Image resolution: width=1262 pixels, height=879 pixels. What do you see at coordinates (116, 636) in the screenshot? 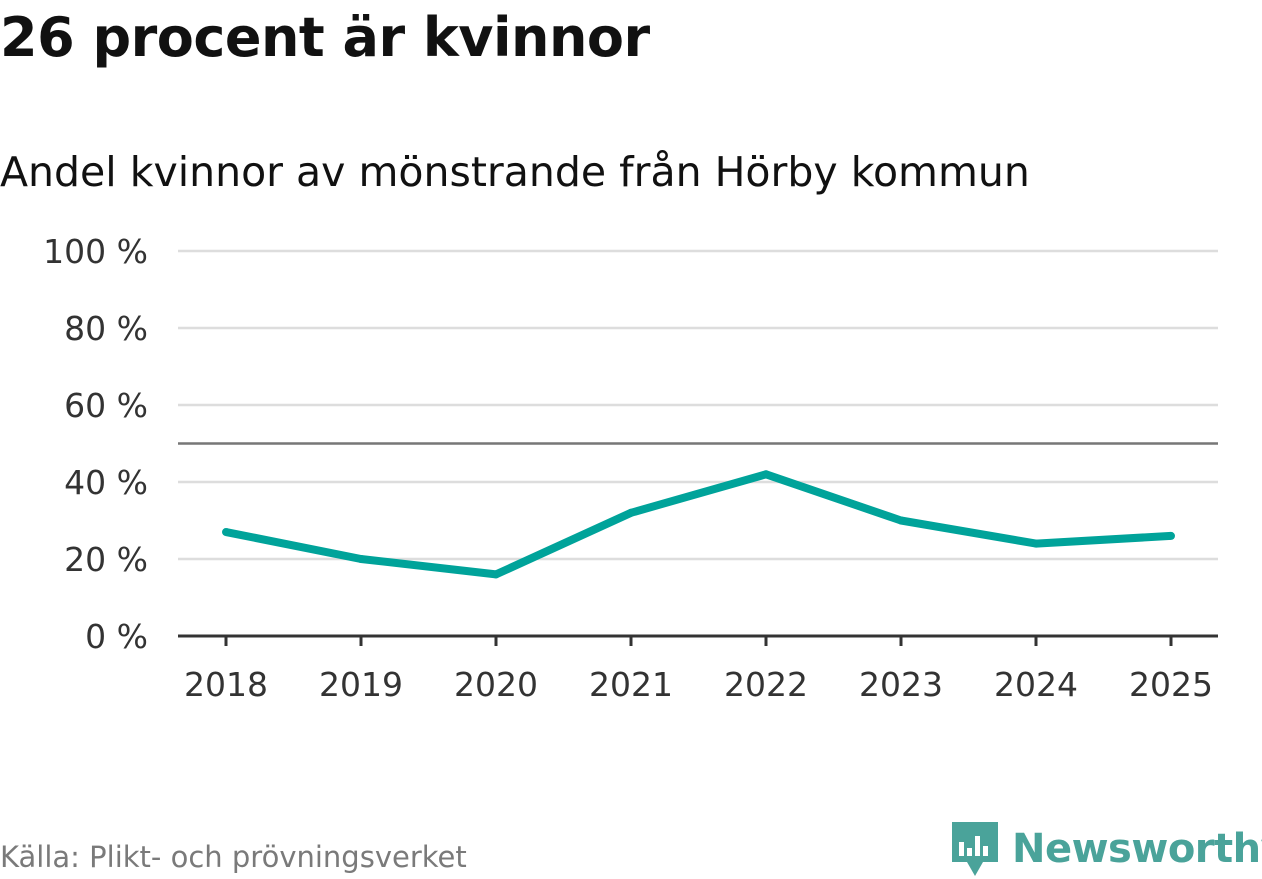
I see `y-tick-label: 0 %` at bounding box center [116, 636].